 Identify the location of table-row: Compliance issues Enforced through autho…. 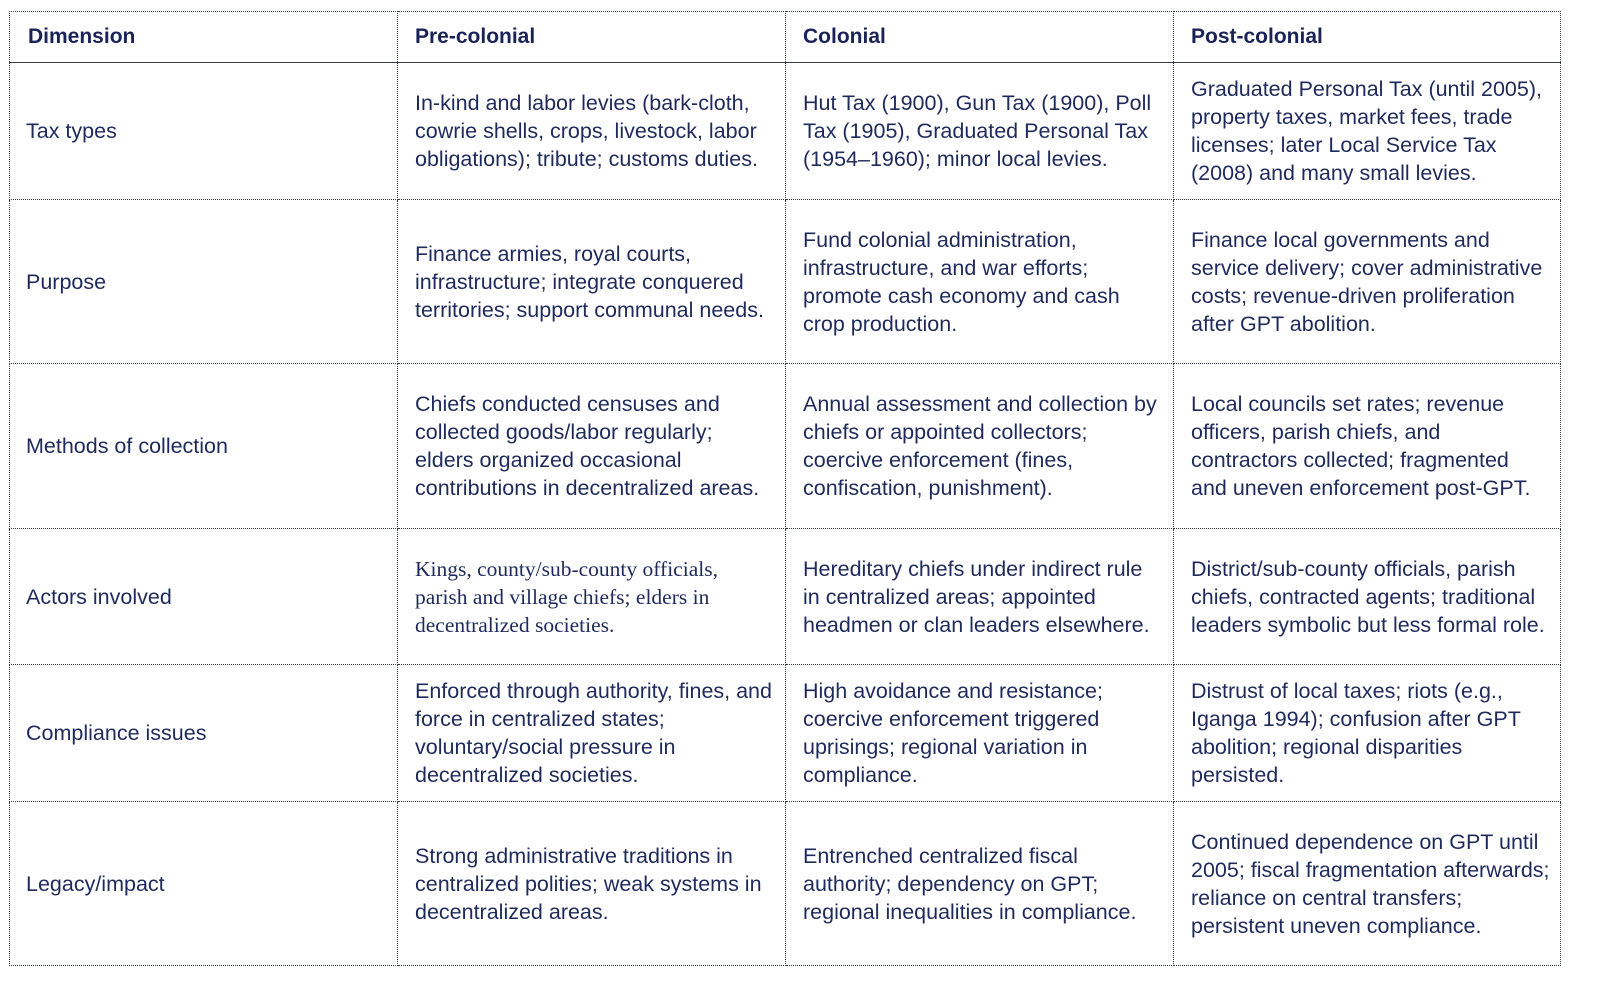
(785, 733).